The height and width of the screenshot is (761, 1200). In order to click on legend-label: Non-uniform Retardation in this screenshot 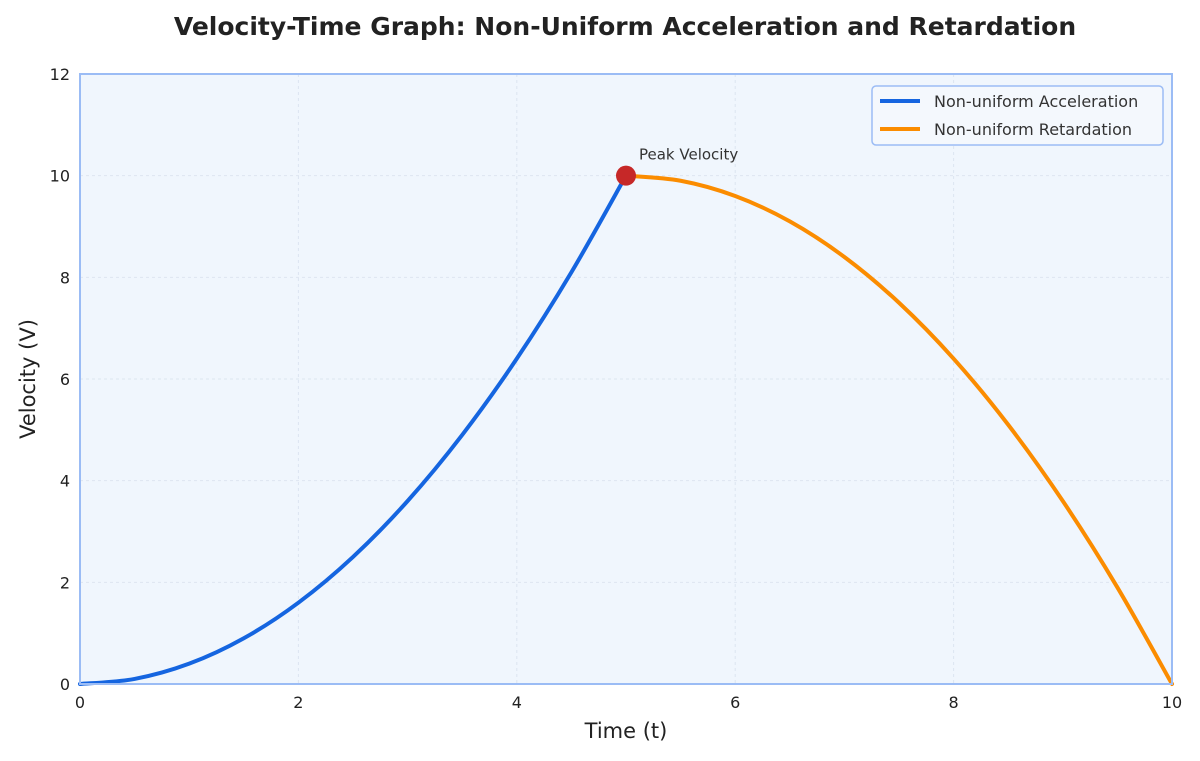, I will do `click(1033, 129)`.